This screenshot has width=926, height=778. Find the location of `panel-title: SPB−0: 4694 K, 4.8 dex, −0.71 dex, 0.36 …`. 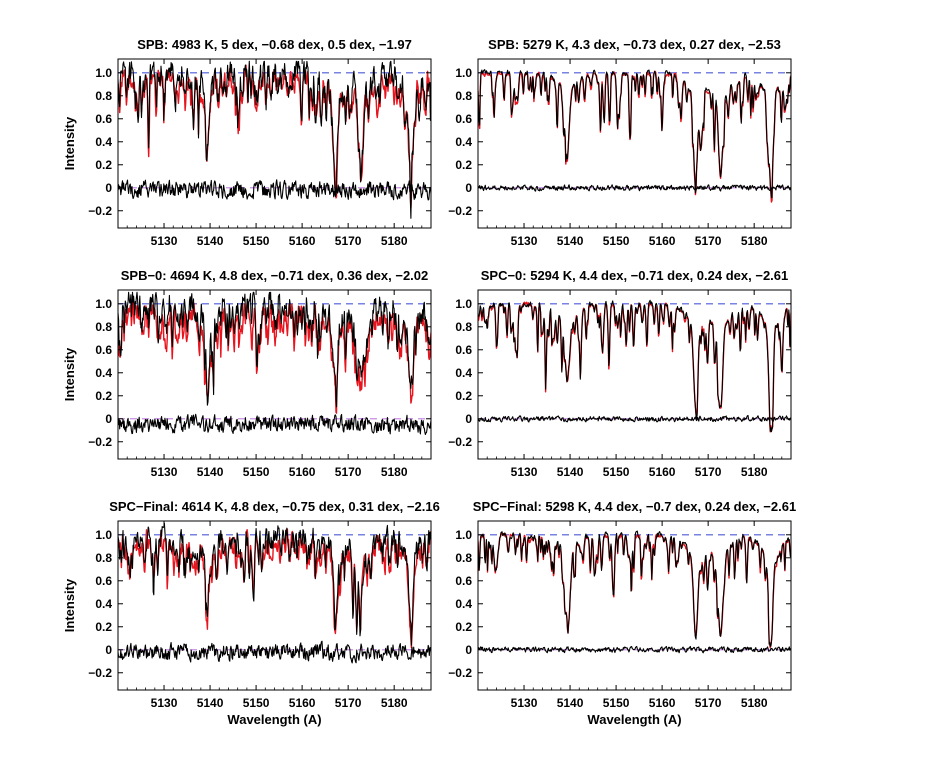

panel-title: SPB−0: 4694 K, 4.8 dex, −0.71 dex, 0.36 … is located at coordinates (275, 275).